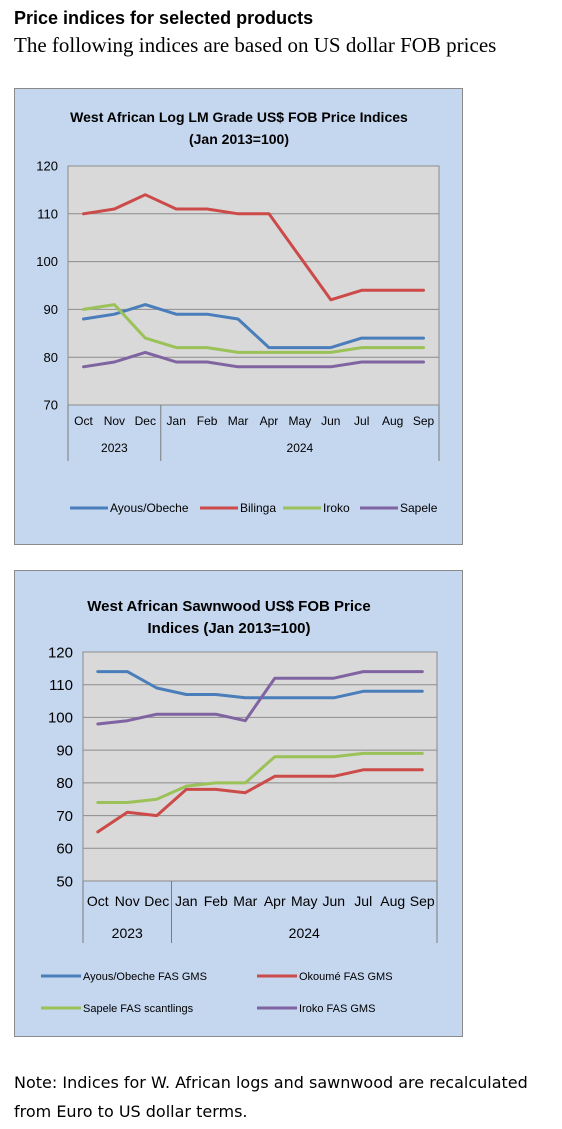  Describe the element at coordinates (336, 508) in the screenshot. I see `legend-label: Iroko` at that location.